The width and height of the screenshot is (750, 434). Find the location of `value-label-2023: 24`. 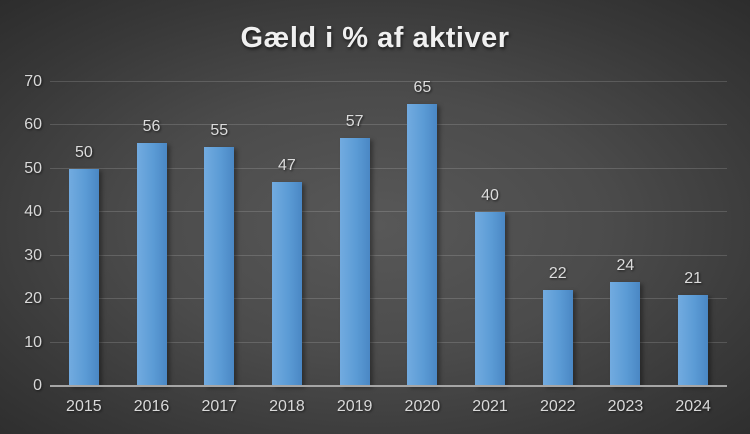

value-label-2023: 24 is located at coordinates (625, 265).